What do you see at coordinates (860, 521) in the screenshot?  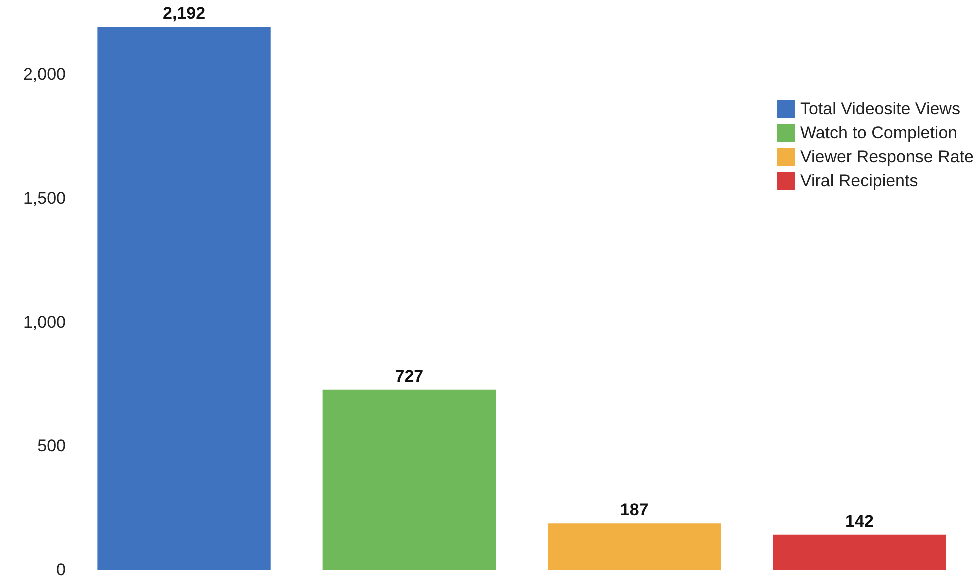 I see `data-label: 142` at bounding box center [860, 521].